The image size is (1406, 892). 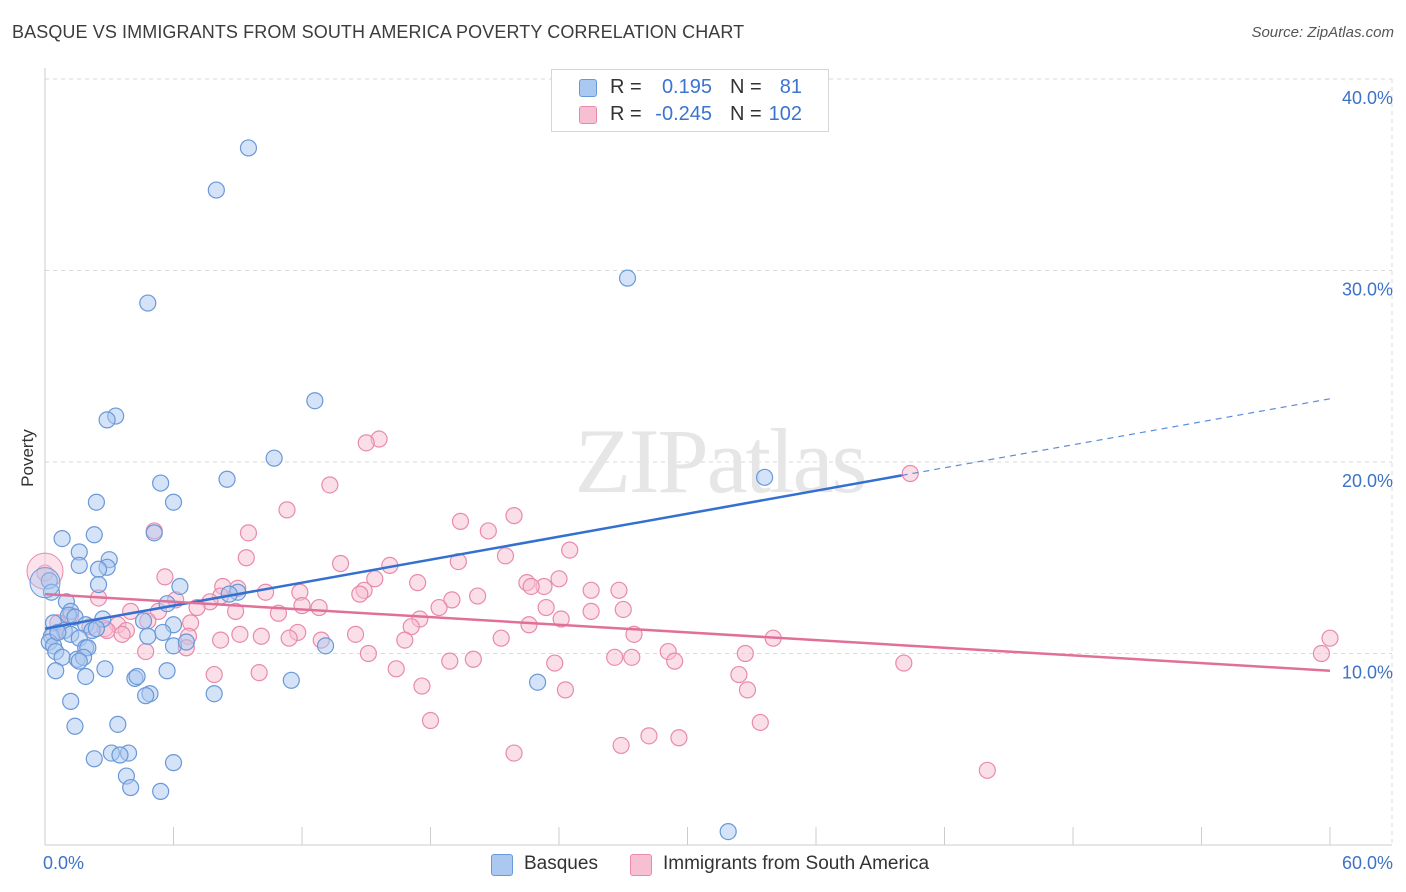 I want to click on trend-line-basques-extension, so click(x=1116, y=437).